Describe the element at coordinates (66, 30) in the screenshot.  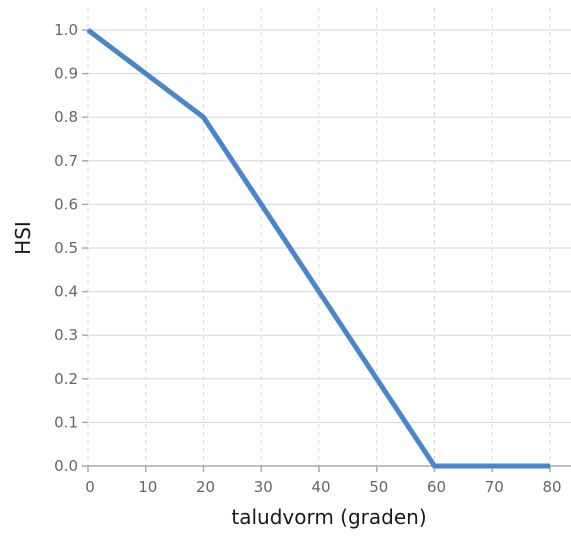
I see `y-tick-label-10: 1.0` at that location.